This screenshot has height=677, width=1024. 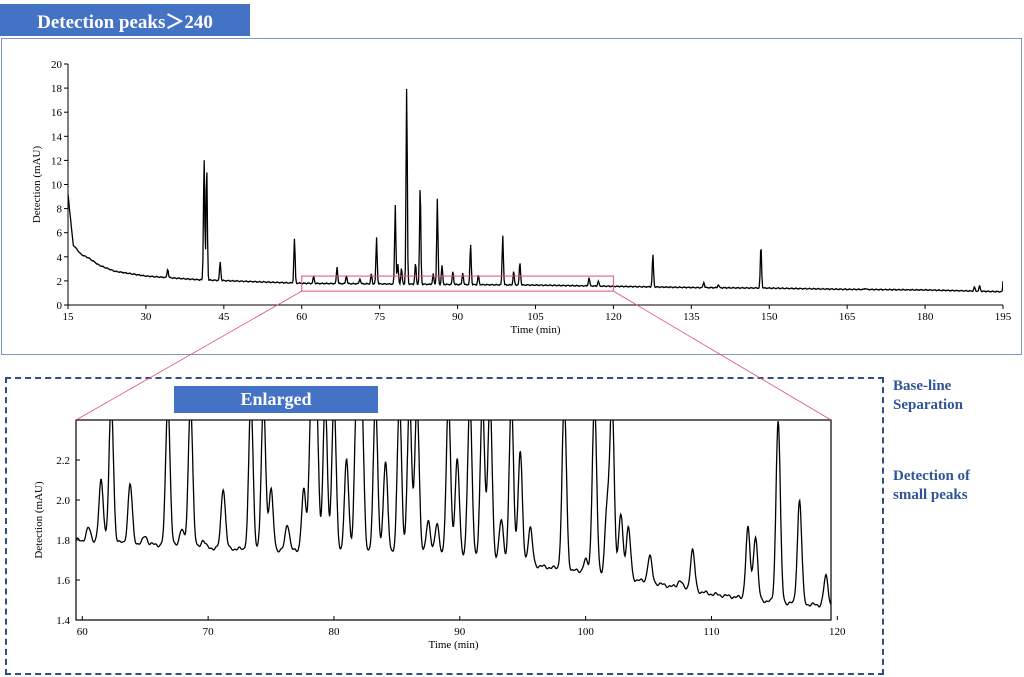 What do you see at coordinates (334, 632) in the screenshot?
I see `x-tick-label: 80` at bounding box center [334, 632].